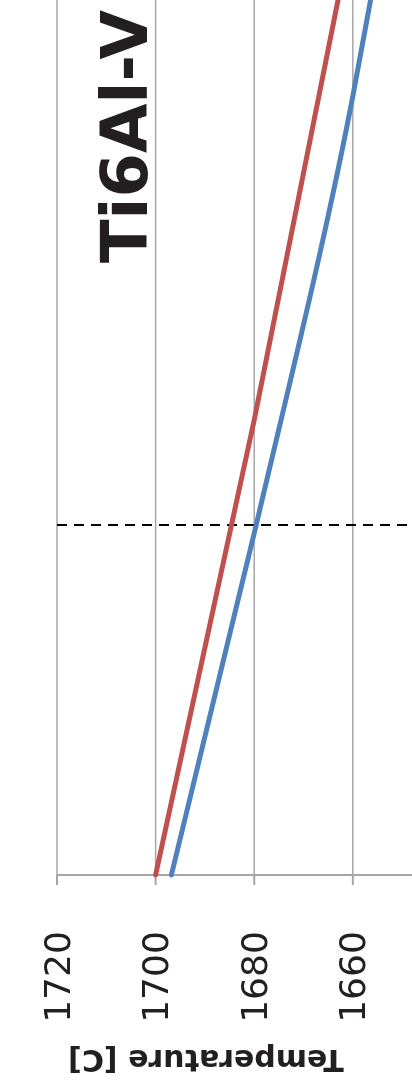 This screenshot has height=1081, width=412. What do you see at coordinates (206, 1060) in the screenshot?
I see `x-axis-title: Temperature [C]` at bounding box center [206, 1060].